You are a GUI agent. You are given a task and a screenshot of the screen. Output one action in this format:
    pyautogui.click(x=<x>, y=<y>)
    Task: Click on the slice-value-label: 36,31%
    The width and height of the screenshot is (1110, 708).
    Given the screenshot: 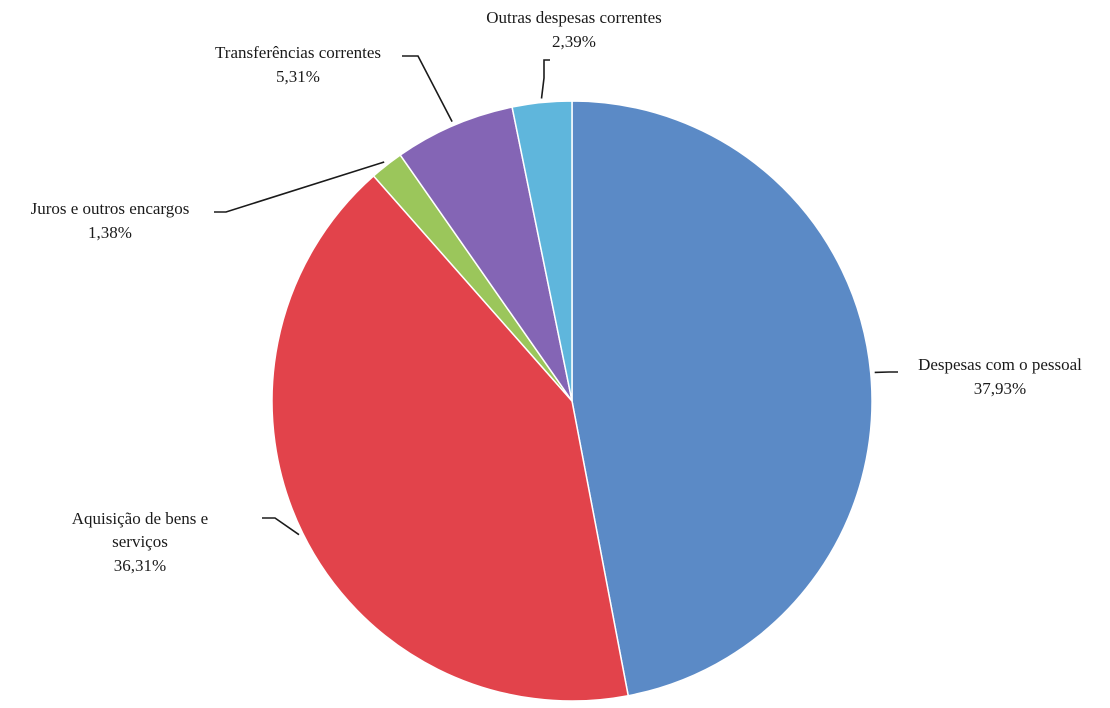 What is the action you would take?
    pyautogui.click(x=140, y=565)
    